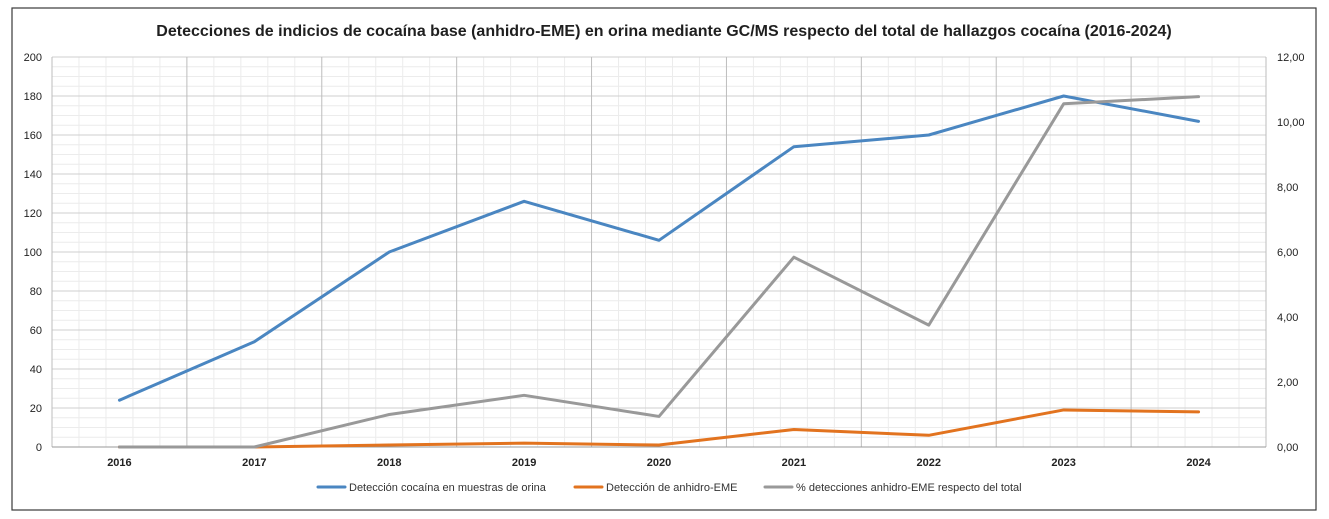 This screenshot has width=1329, height=519. What do you see at coordinates (33, 136) in the screenshot?
I see `y-tick-label: 160` at bounding box center [33, 136].